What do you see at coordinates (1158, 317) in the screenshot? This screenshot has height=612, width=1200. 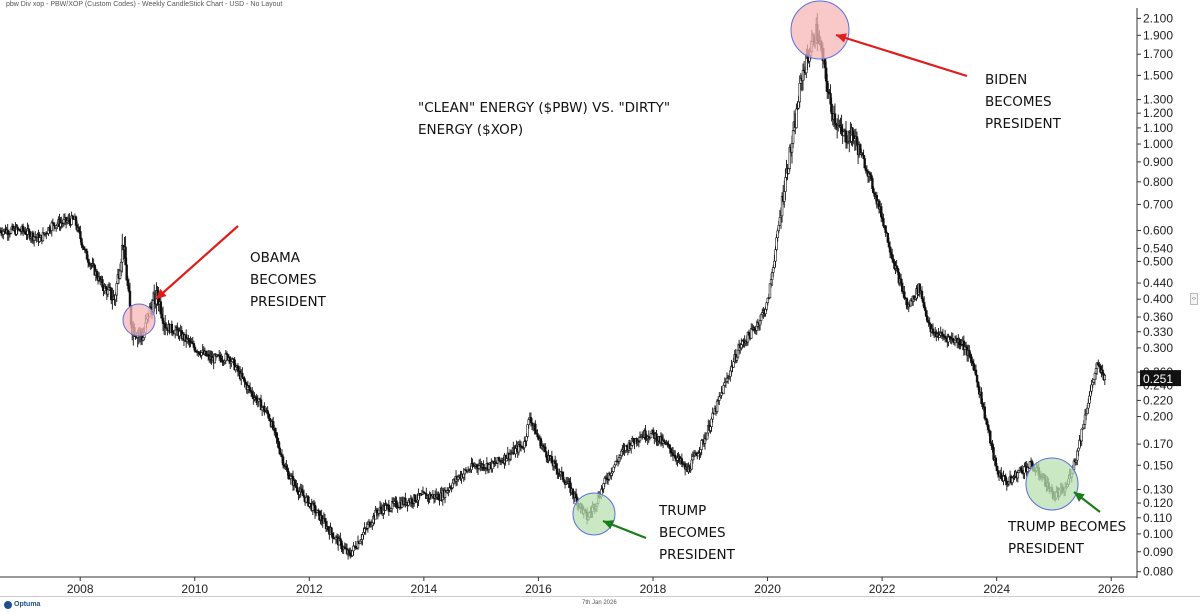 I see `y-tick-label: 0.360` at bounding box center [1158, 317].